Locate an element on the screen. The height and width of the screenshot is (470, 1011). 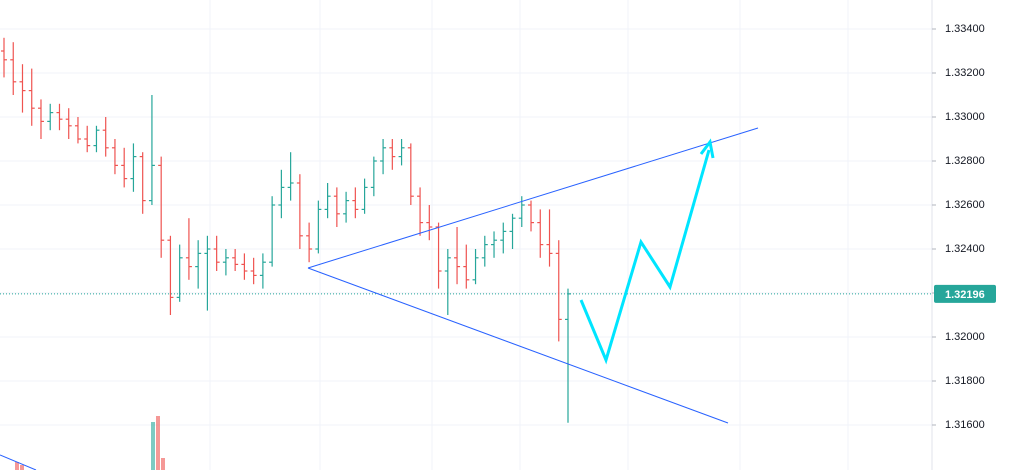
volume is located at coordinates (90, 443).